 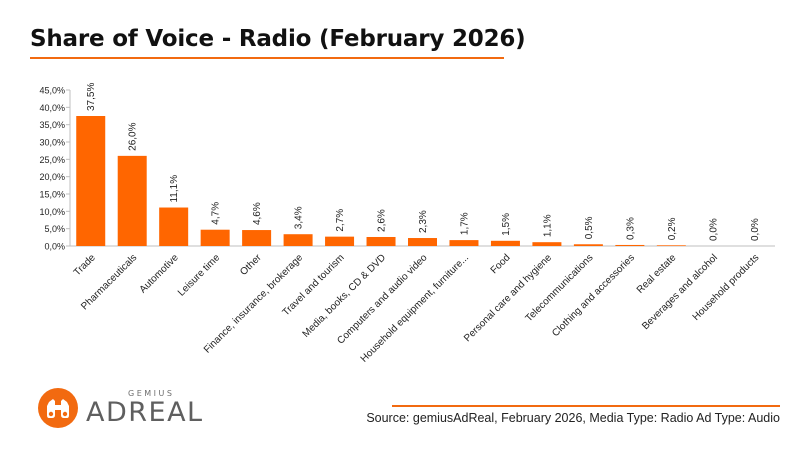 I want to click on data-label: 1,7%, so click(x=464, y=223).